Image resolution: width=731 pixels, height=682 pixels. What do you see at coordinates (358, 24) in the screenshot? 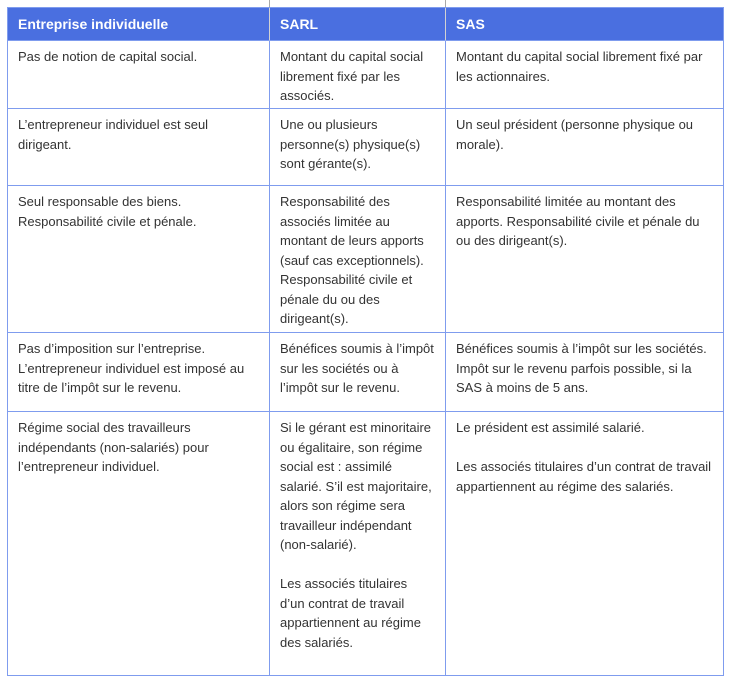
I see `column-header: SARL` at bounding box center [358, 24].